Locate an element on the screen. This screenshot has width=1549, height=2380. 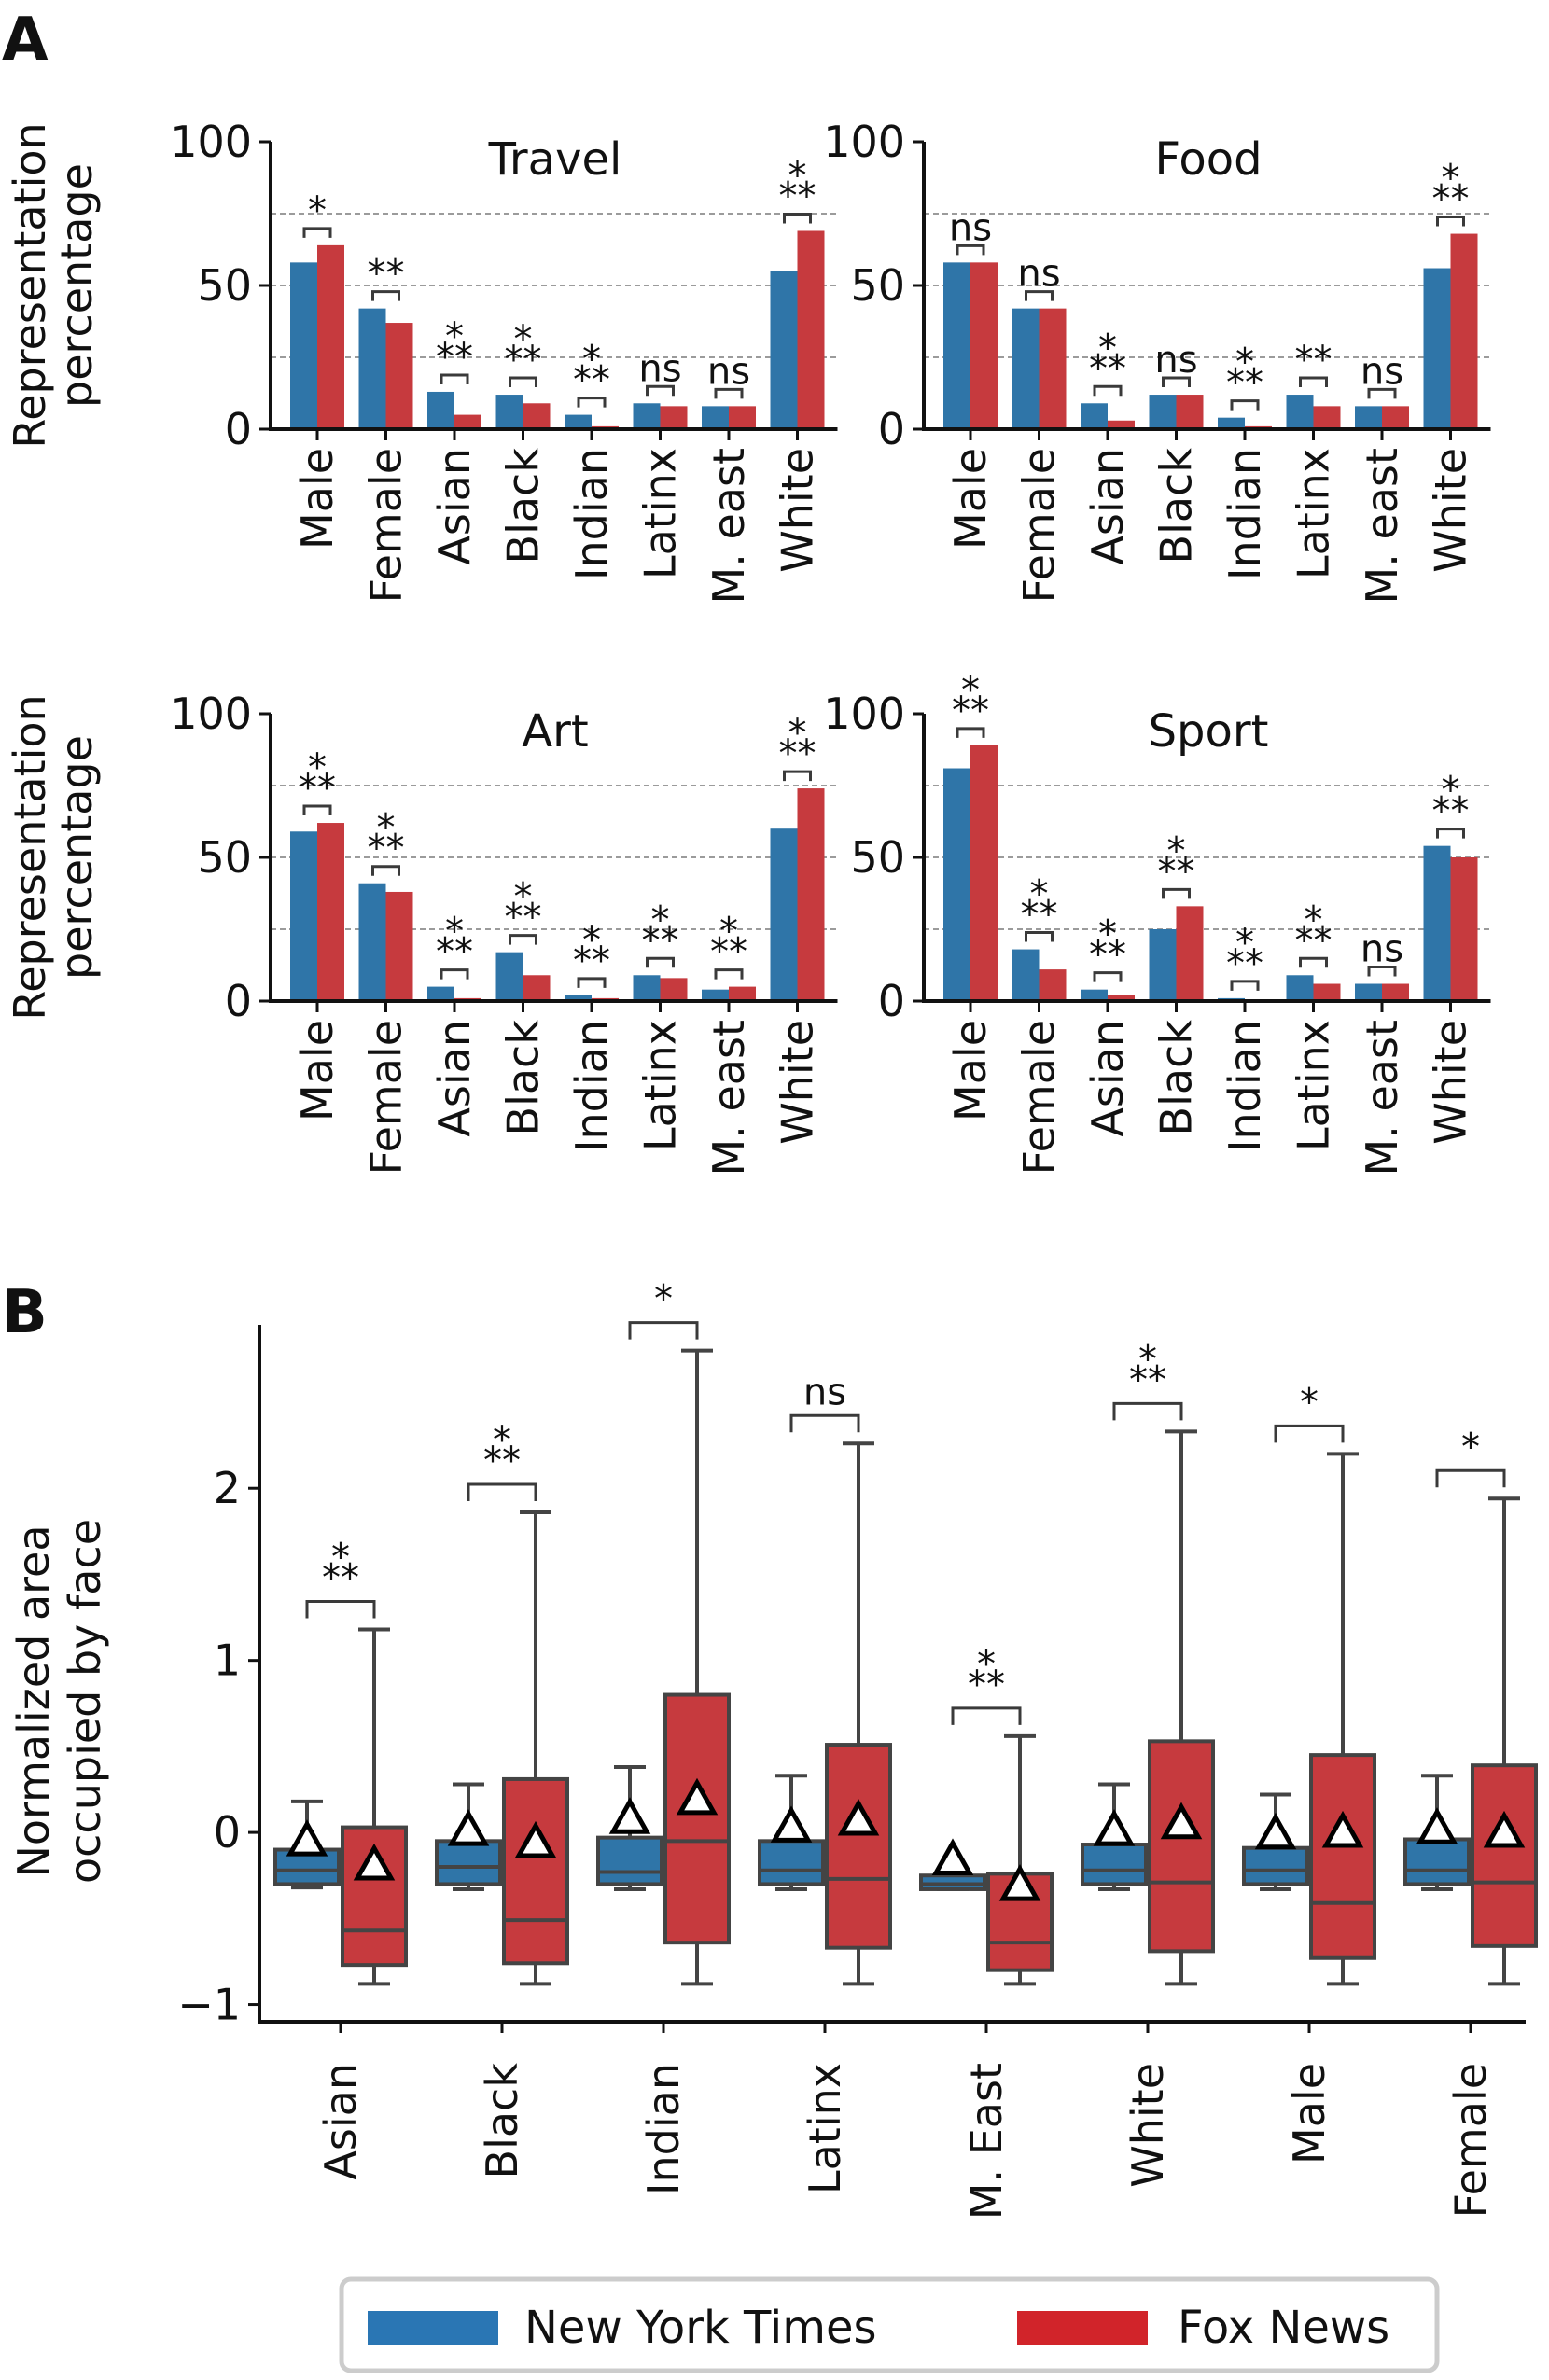
box-nyt-male is located at coordinates (1275, 1841).